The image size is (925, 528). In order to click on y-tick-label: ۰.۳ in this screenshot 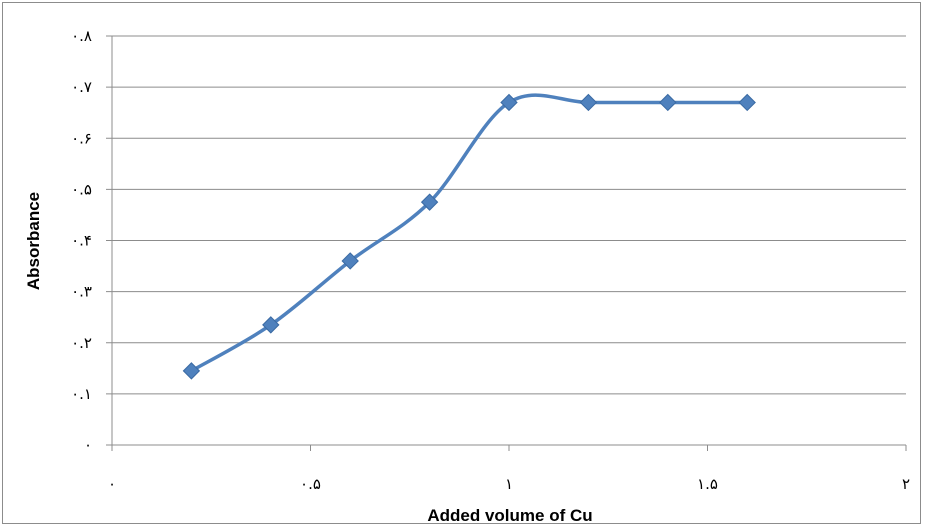, I will do `click(81, 292)`.